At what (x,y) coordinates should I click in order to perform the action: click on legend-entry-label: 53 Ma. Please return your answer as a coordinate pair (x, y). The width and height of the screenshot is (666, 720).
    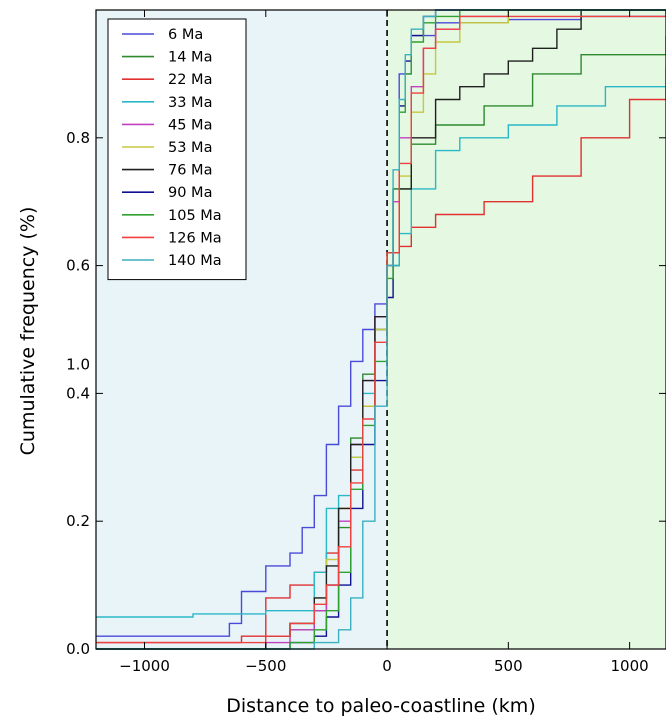
    Looking at the image, I should click on (190, 148).